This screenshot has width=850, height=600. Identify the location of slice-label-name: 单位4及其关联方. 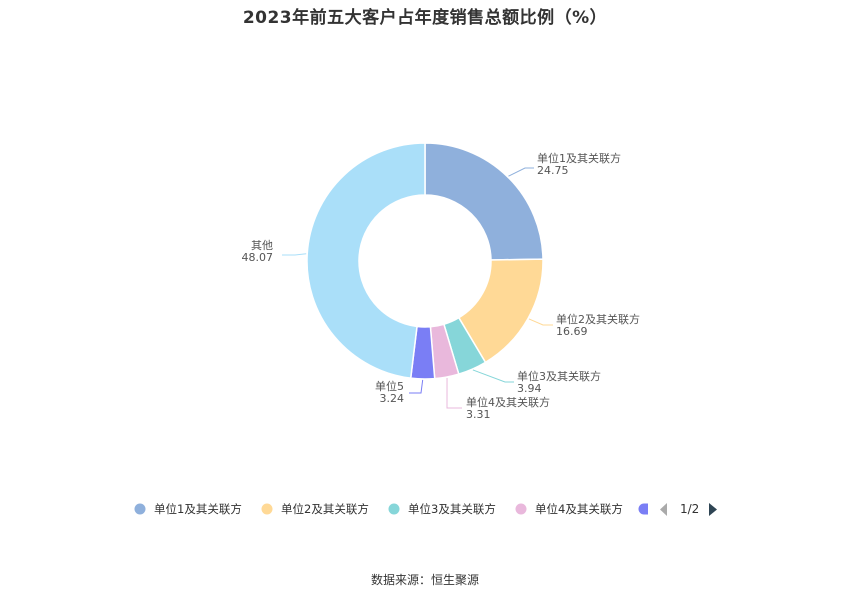
(508, 402).